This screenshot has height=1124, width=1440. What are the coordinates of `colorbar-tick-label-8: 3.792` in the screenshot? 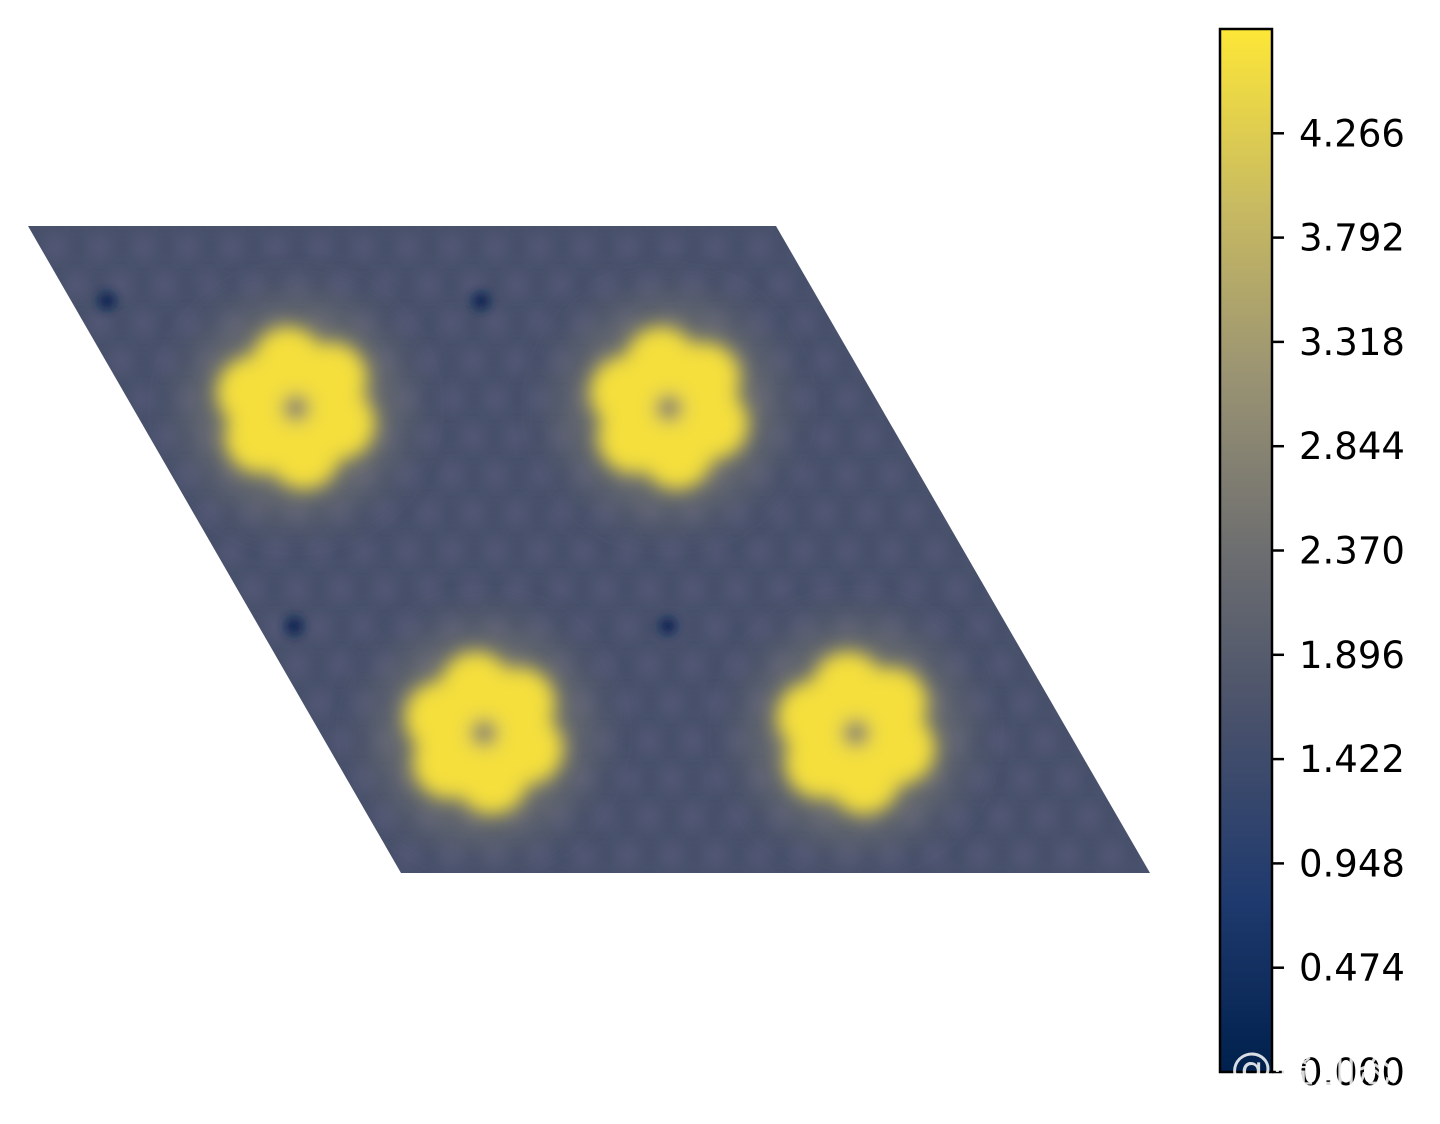 It's located at (1352, 238).